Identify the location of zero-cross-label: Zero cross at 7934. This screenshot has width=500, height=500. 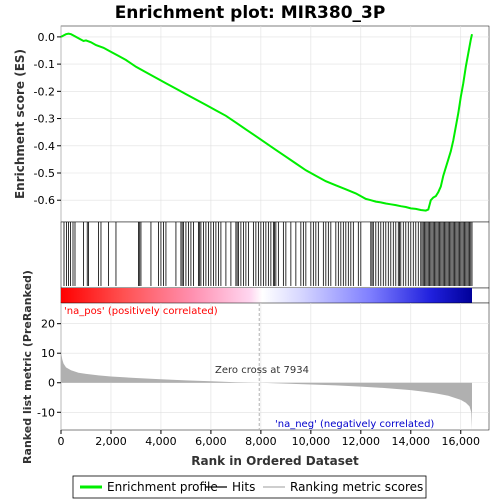
(262, 370).